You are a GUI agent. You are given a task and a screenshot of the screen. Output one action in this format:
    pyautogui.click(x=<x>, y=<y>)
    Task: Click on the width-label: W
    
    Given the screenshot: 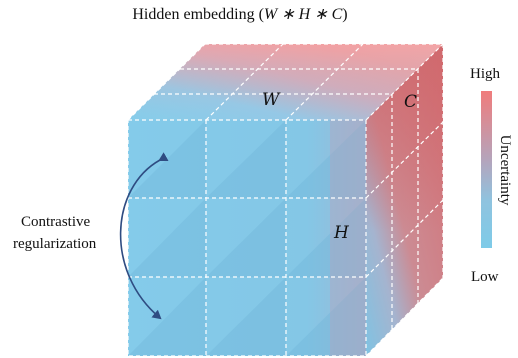 What is the action you would take?
    pyautogui.click(x=271, y=100)
    